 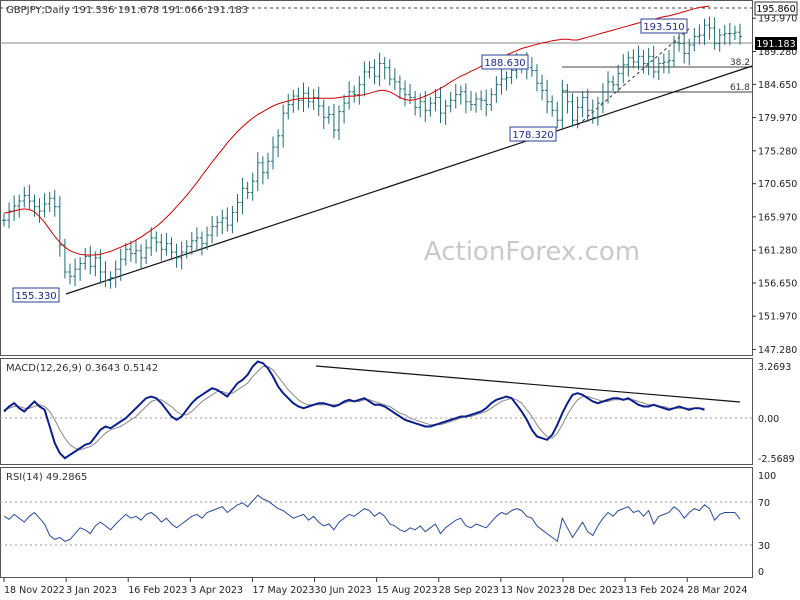 I want to click on current-price-tag: 191.183, so click(x=776, y=43).